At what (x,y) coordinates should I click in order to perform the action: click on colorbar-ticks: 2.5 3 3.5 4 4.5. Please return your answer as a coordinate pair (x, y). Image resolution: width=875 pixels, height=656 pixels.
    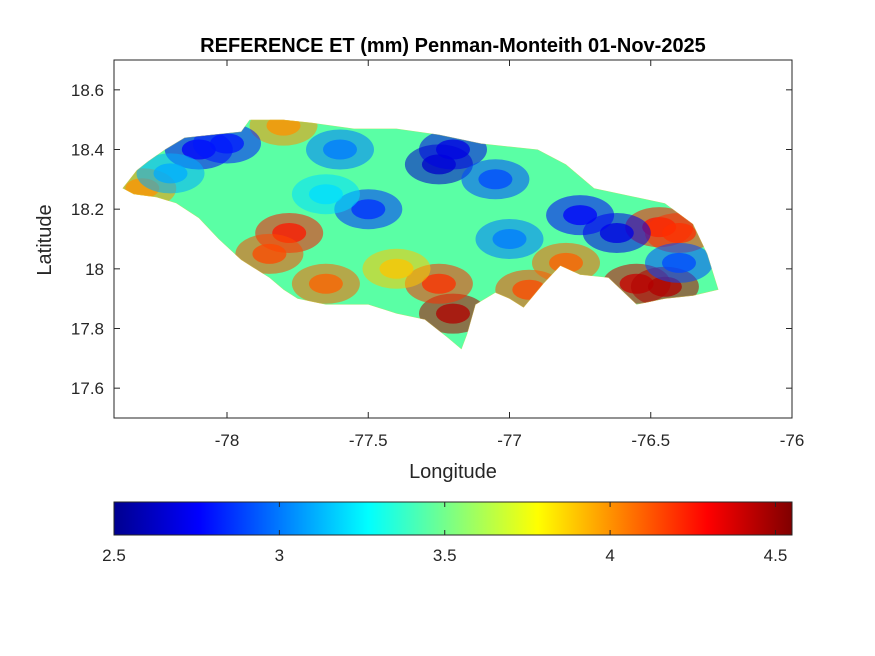
    Looking at the image, I should click on (444, 533).